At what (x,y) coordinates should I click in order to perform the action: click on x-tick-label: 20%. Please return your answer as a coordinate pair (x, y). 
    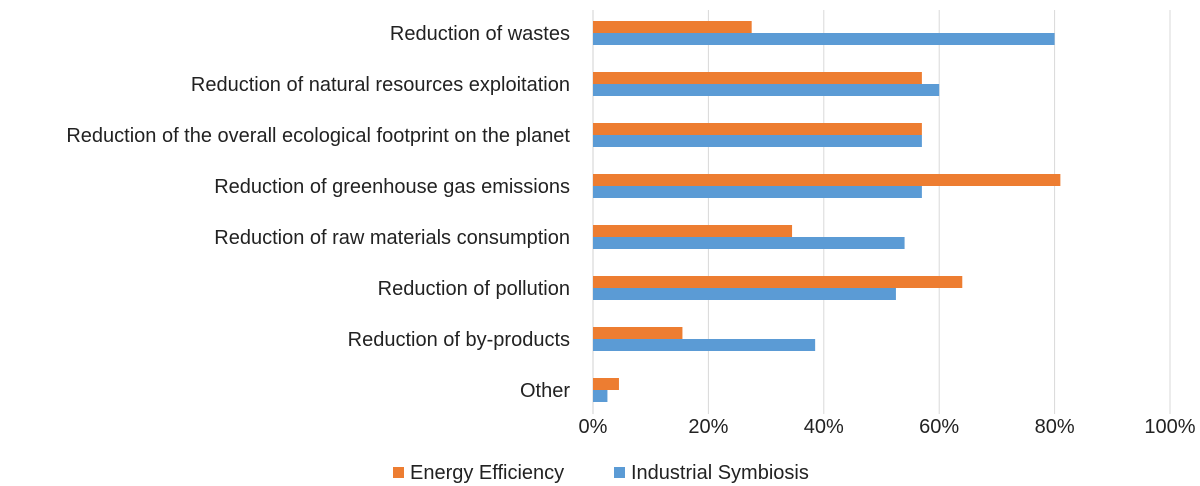
    Looking at the image, I should click on (708, 427).